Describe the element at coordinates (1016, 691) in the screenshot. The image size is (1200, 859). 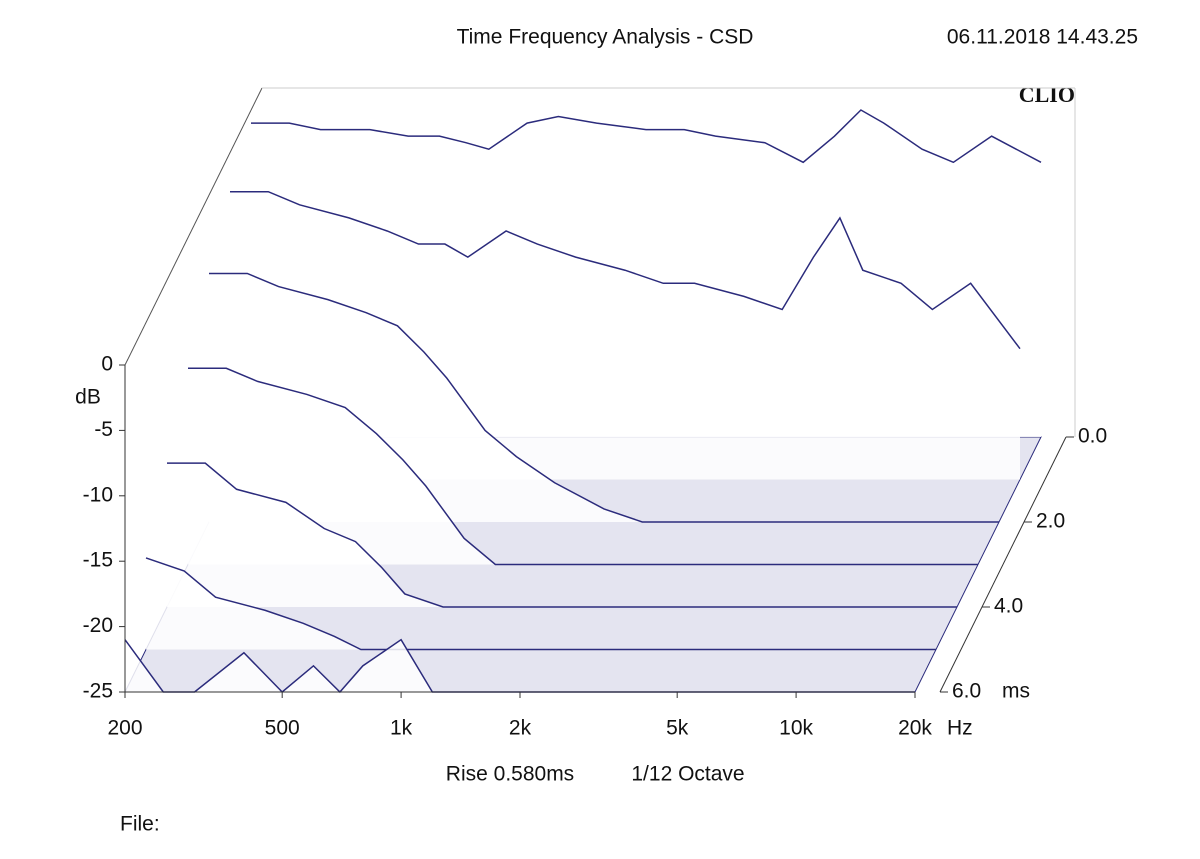
I see `t-unit: ms` at that location.